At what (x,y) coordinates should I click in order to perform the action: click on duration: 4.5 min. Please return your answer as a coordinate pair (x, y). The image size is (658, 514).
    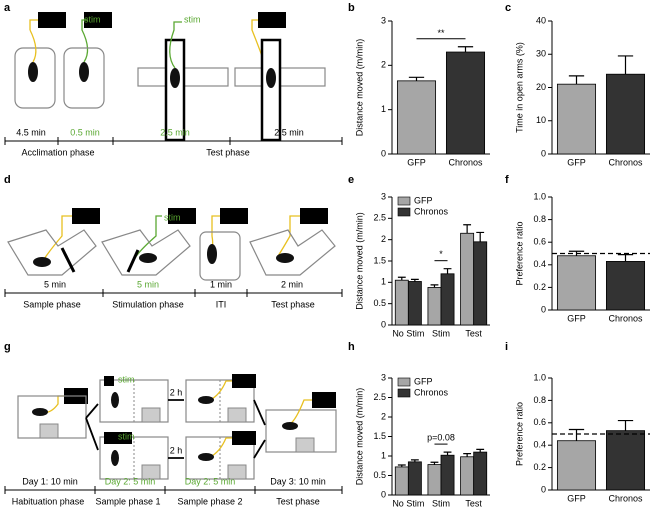
    Looking at the image, I should click on (31, 132).